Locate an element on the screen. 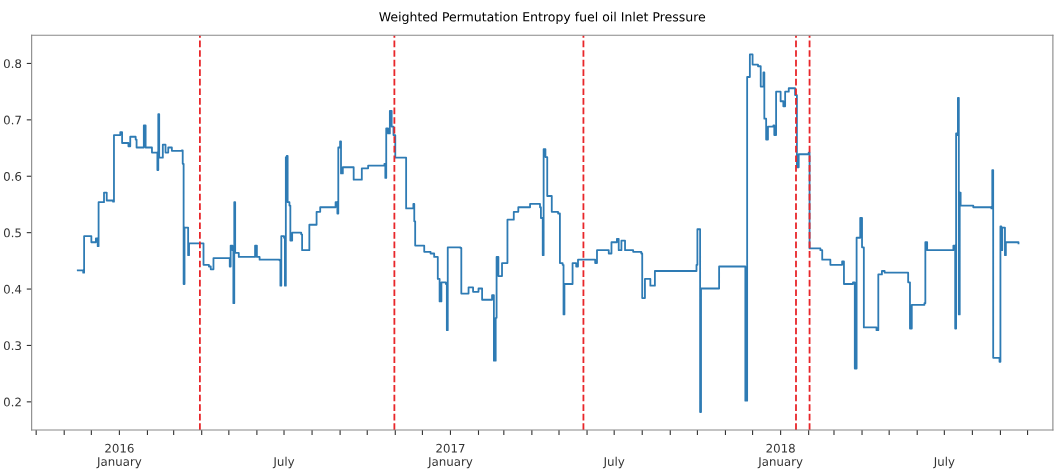  y-tick-label: 0.2 is located at coordinates (12, 402).